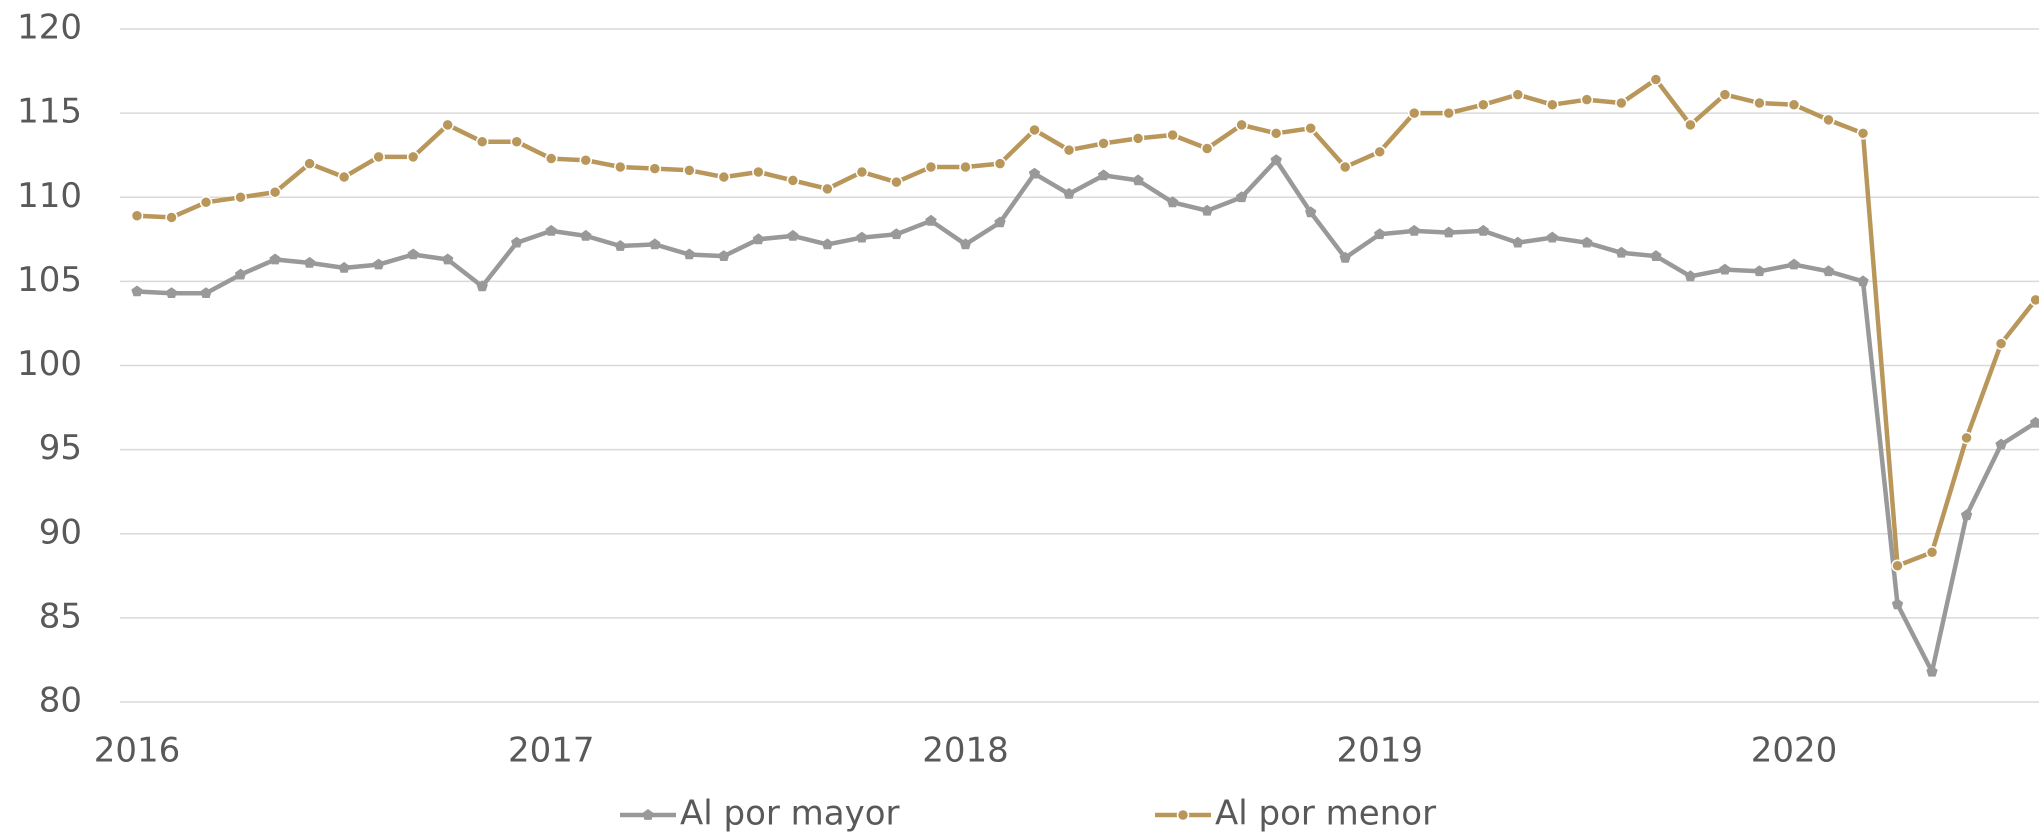 The height and width of the screenshot is (840, 2039). I want to click on legend-item: Al por menor, so click(1295, 814).